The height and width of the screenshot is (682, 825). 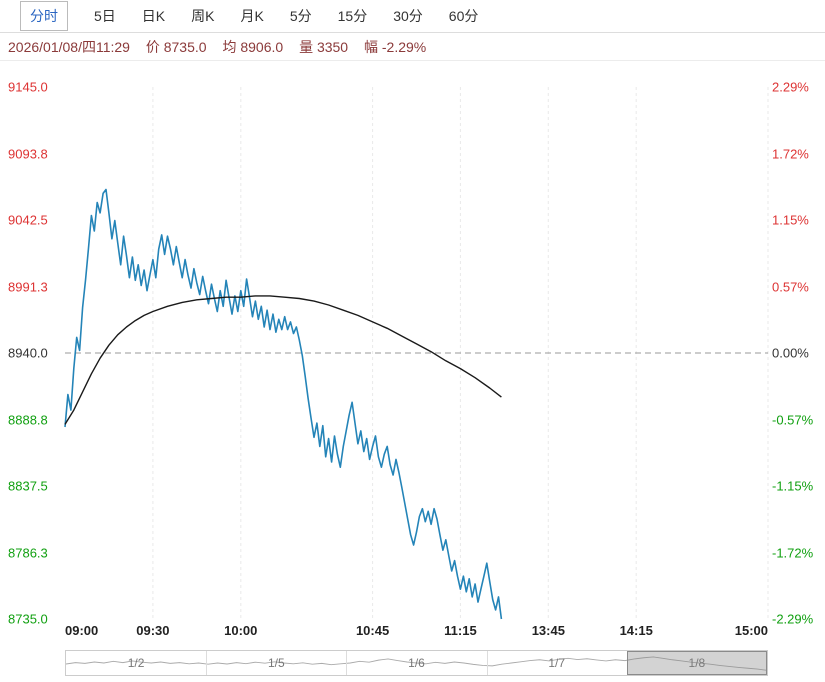 What do you see at coordinates (557, 663) in the screenshot?
I see `navigator-segment-label: 1/7` at bounding box center [557, 663].